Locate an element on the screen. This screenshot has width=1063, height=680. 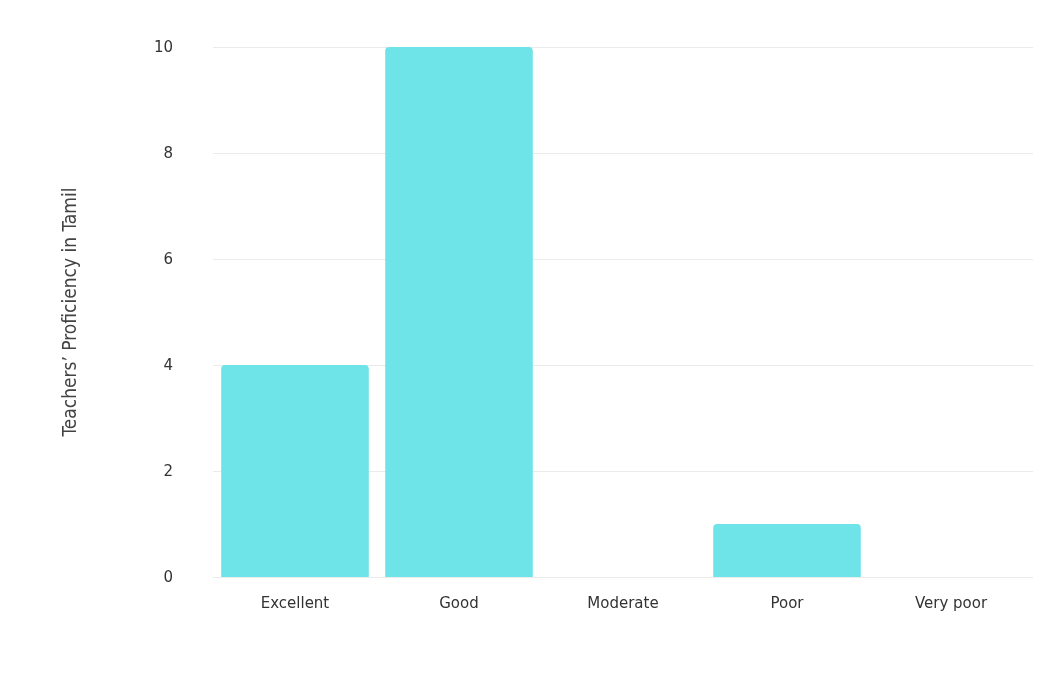
x-tick-label: Very poor is located at coordinates (951, 602).